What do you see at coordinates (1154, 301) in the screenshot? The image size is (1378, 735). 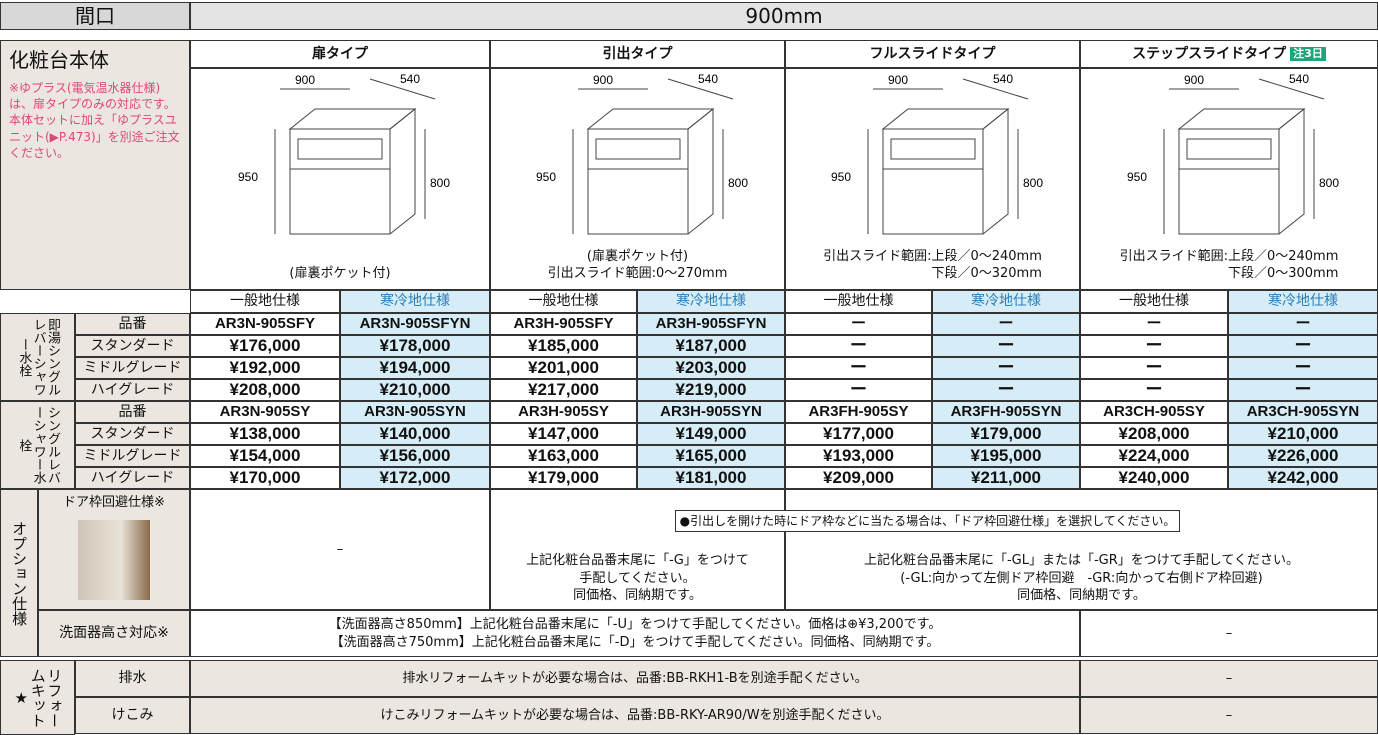 I see `spec-header: 一般地仕様` at bounding box center [1154, 301].